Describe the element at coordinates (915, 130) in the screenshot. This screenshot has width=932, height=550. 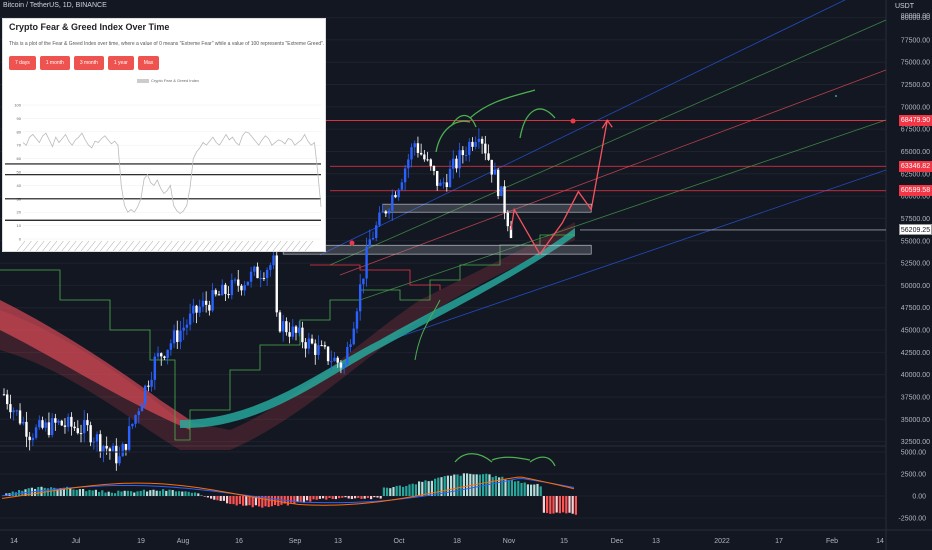
I see `price-tick-label: 67500.00` at that location.